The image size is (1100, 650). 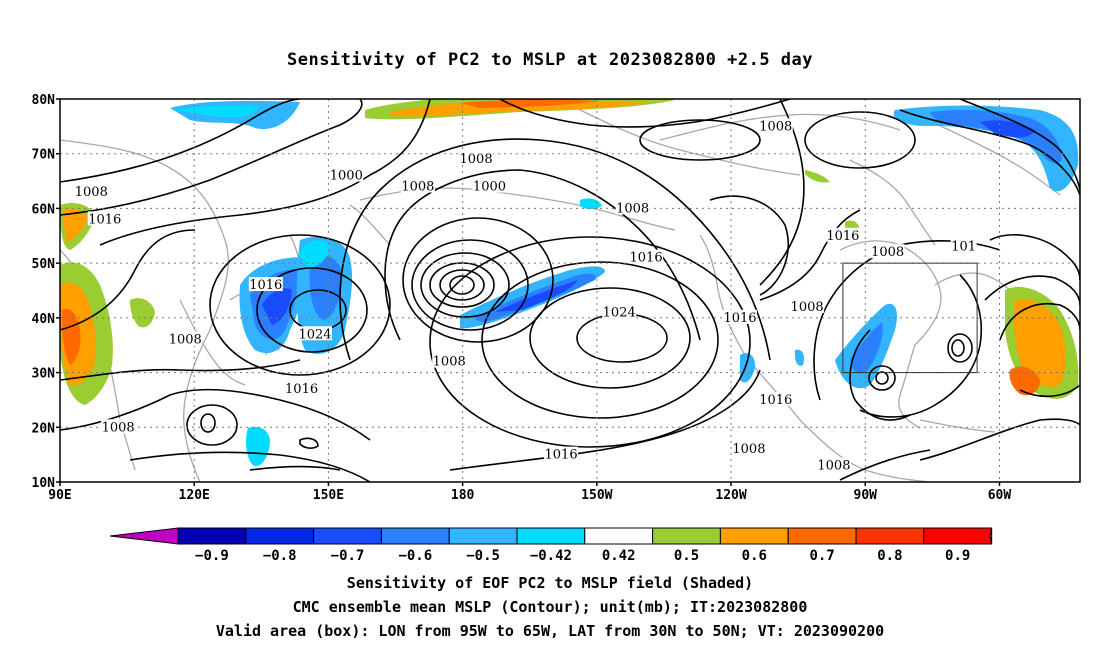 What do you see at coordinates (212, 556) in the screenshot?
I see `colorbar-label: −0.9` at bounding box center [212, 556].